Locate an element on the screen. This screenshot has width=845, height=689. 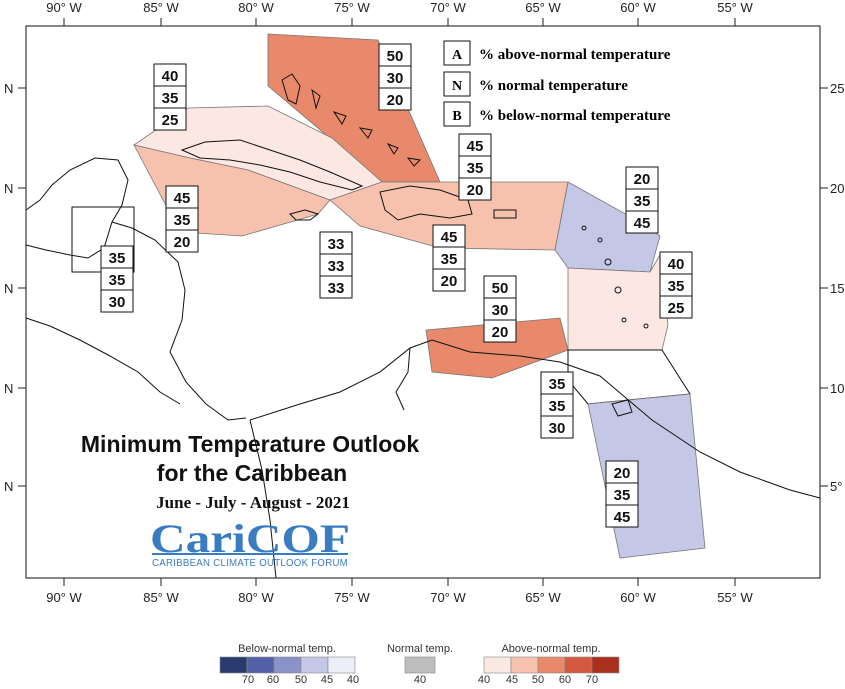
colorbar-above-swatches is located at coordinates (551, 665).